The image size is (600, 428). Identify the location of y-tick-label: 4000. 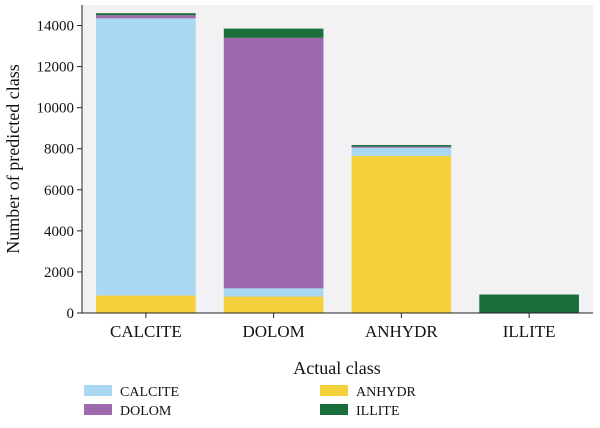
(59, 232).